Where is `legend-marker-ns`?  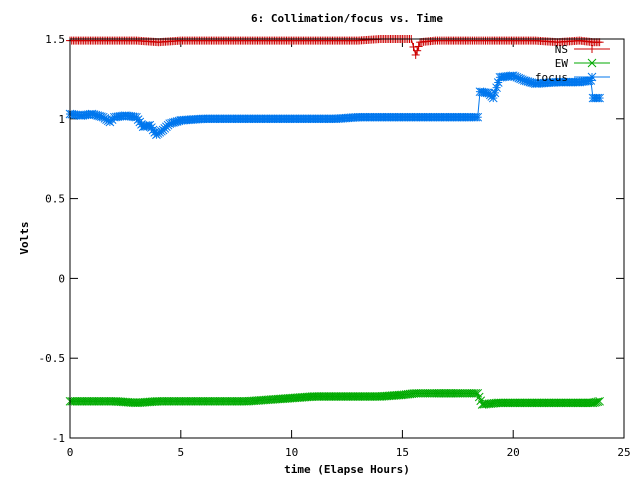 legend-marker-ns is located at coordinates (592, 49).